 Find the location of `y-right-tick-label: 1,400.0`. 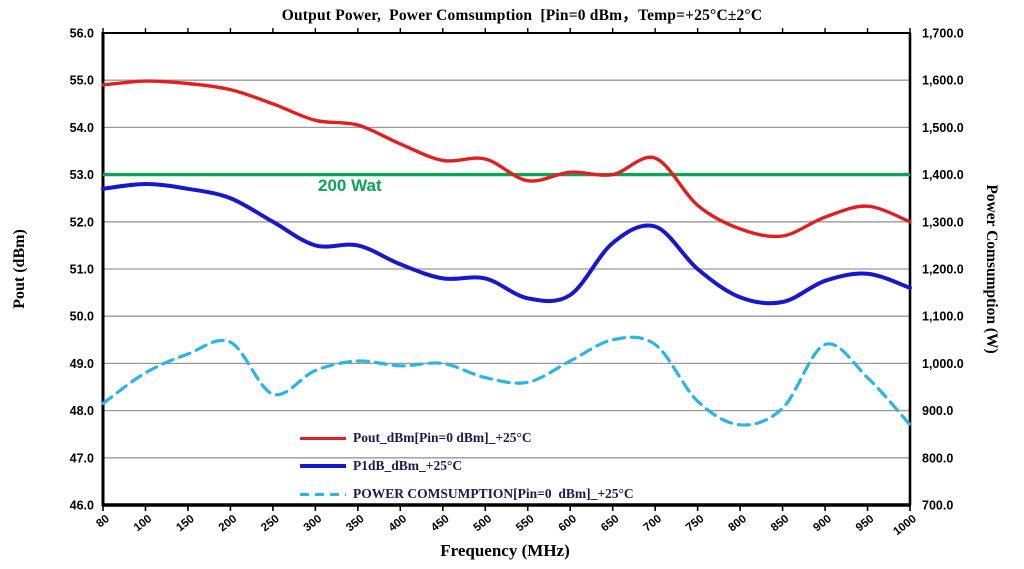

y-right-tick-label: 1,400.0 is located at coordinates (943, 175).